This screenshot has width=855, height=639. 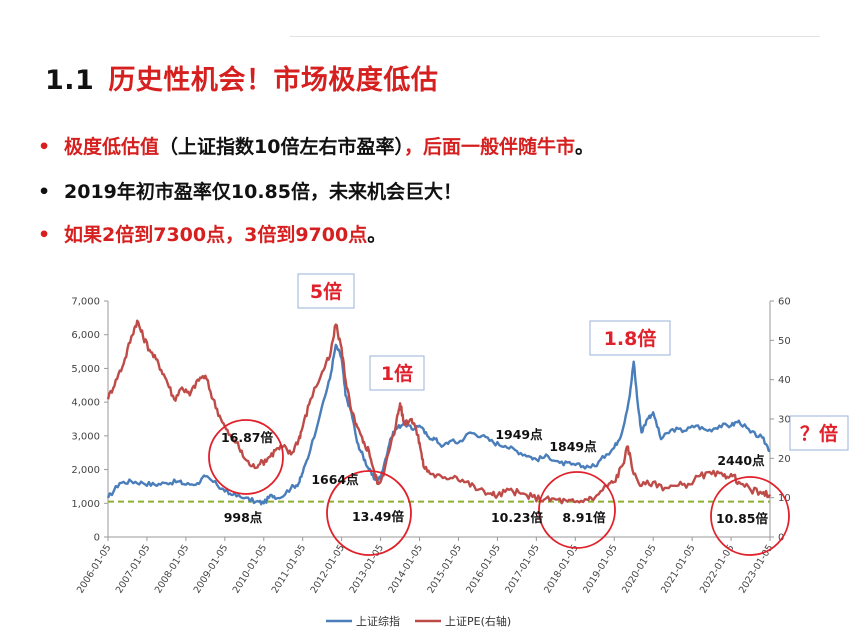 I want to click on circle-2018-low, so click(x=577, y=510).